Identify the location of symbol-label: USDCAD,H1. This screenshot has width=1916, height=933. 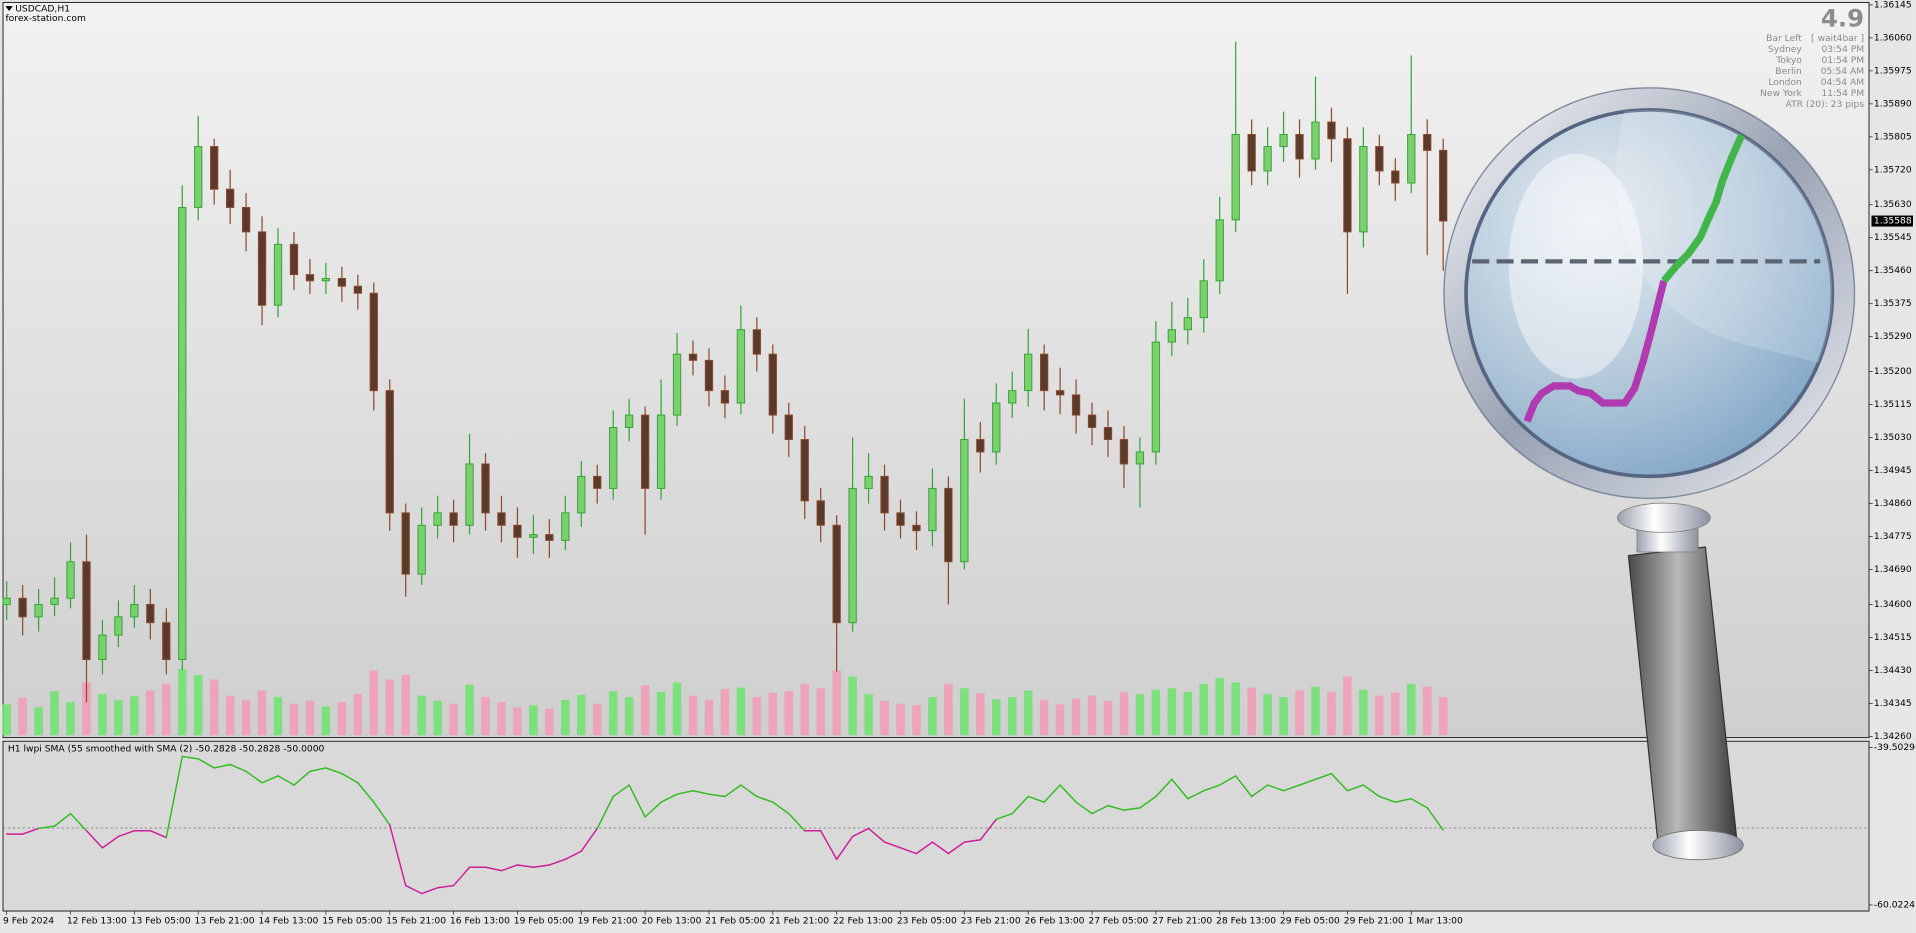
(42, 10).